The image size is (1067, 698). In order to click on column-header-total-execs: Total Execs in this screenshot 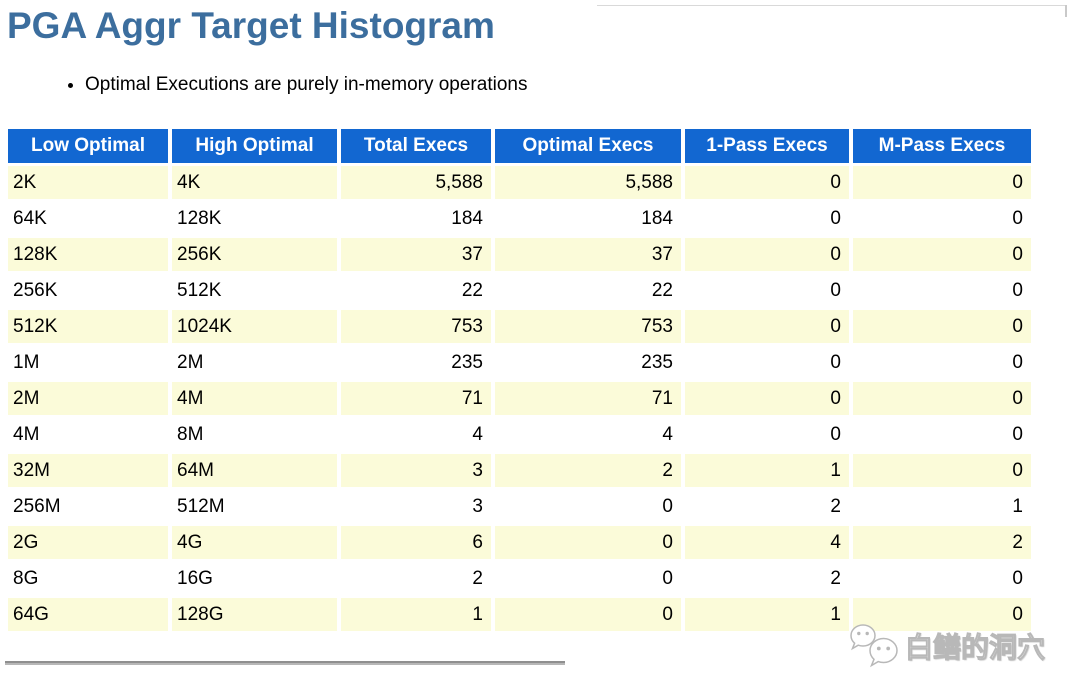, I will do `click(416, 146)`.